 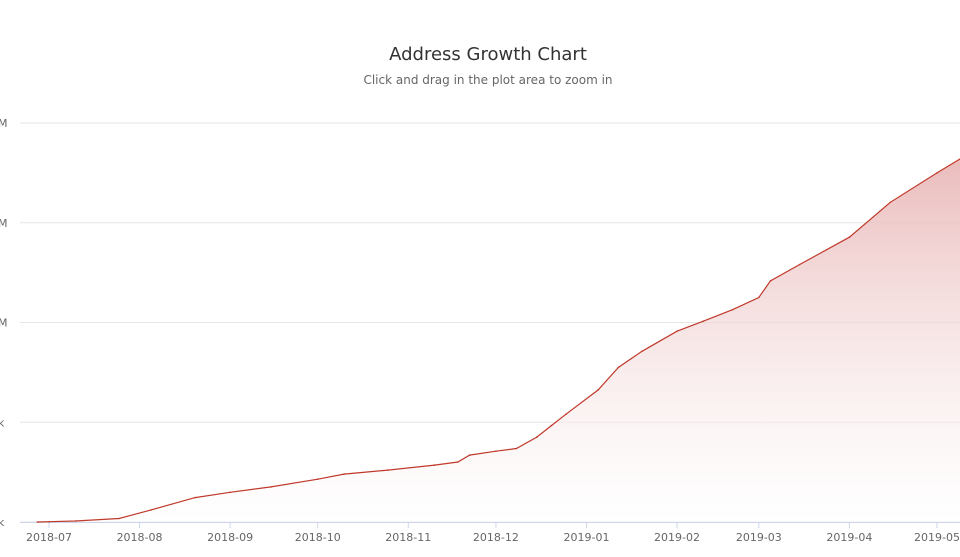 I want to click on x-tick-label: 2018-09, so click(x=230, y=537).